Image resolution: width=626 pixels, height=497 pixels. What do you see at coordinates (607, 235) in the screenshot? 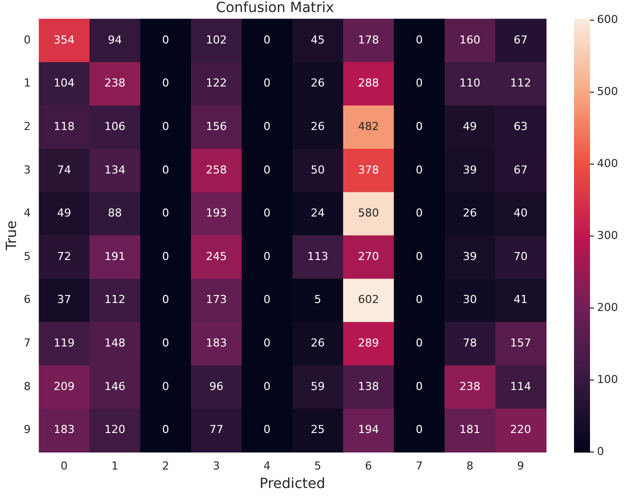
I see `color-bar-label: 300` at bounding box center [607, 235].